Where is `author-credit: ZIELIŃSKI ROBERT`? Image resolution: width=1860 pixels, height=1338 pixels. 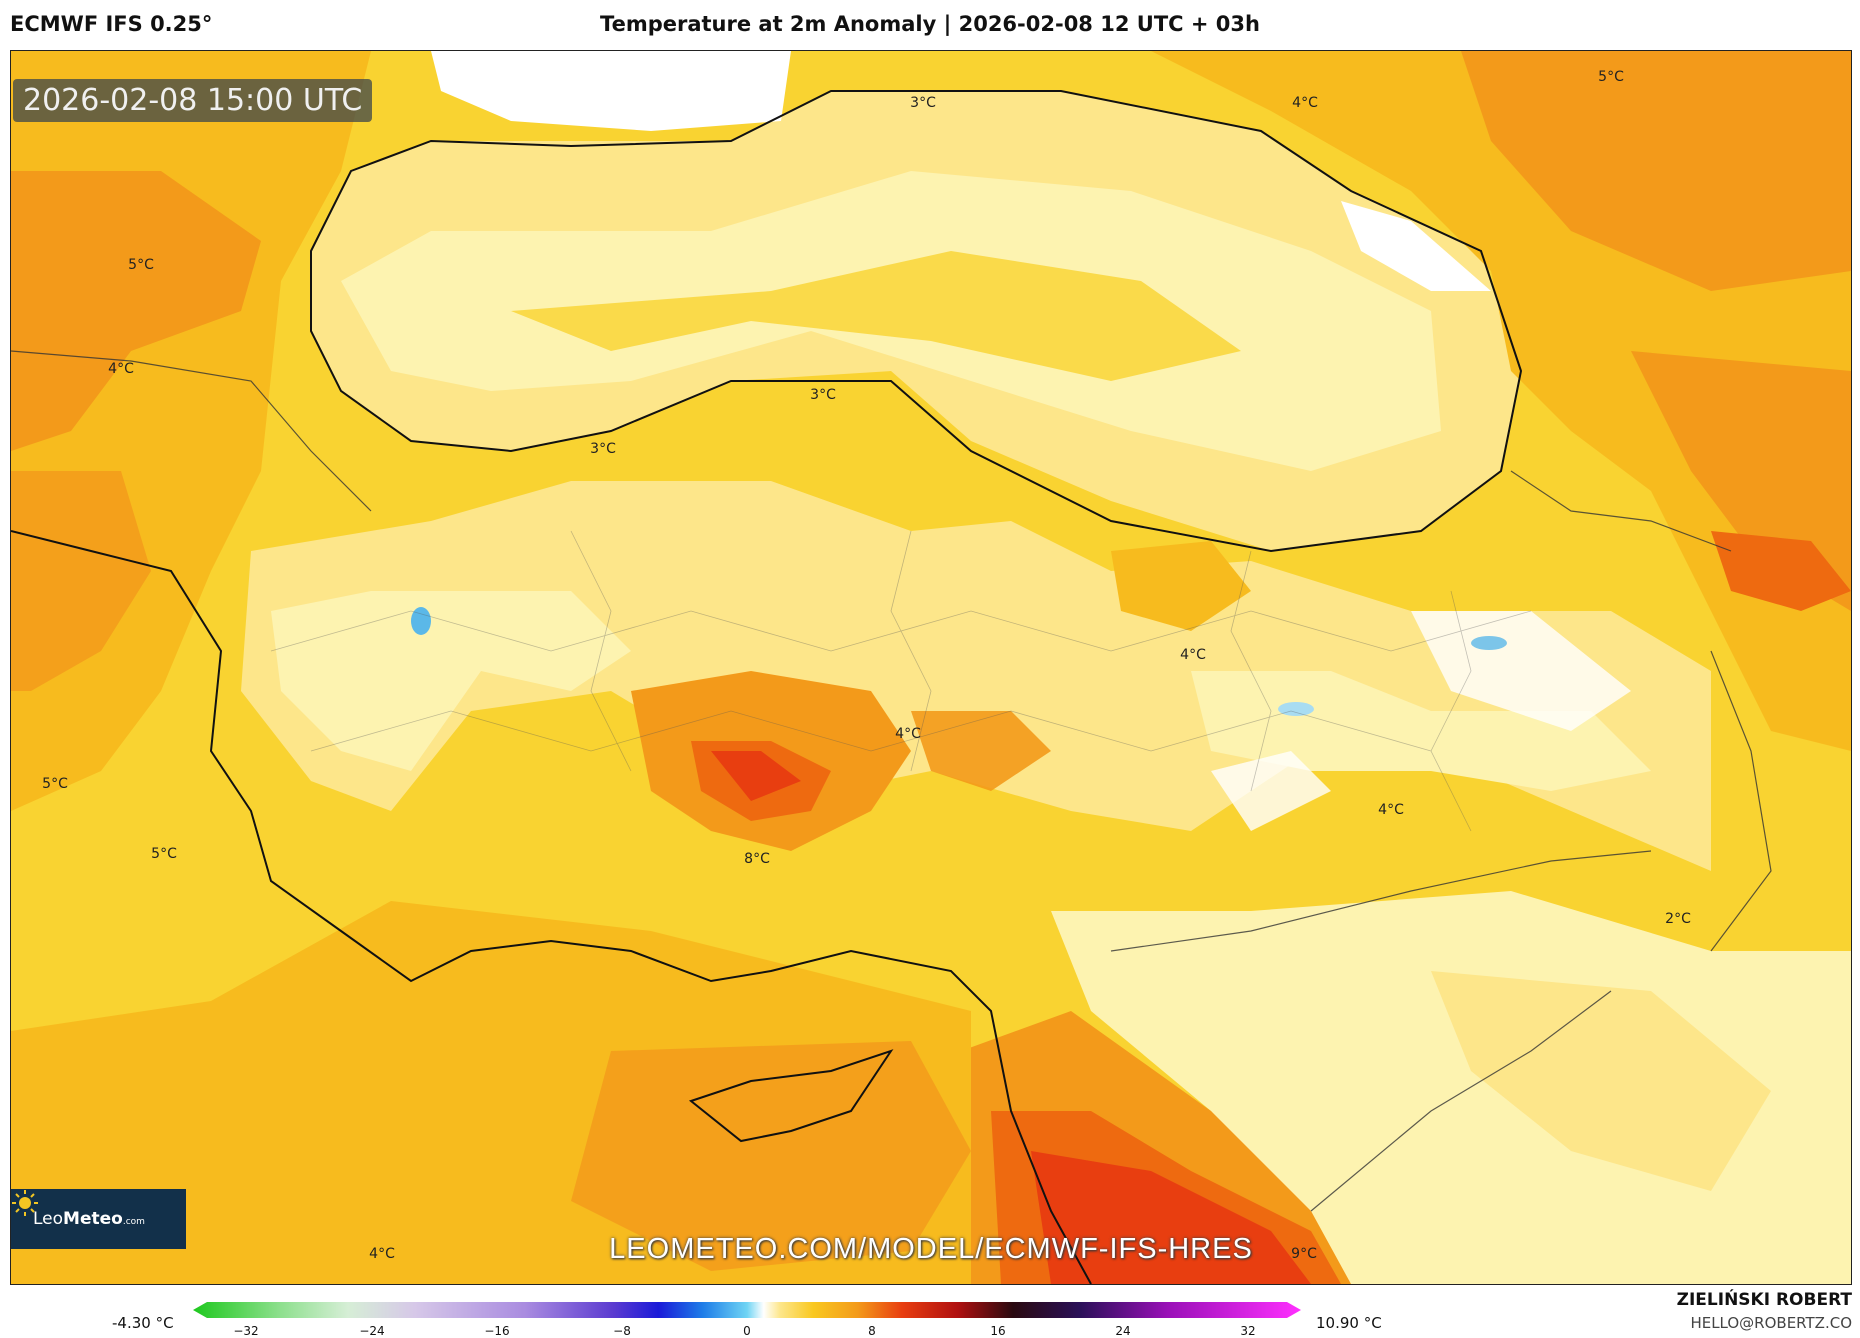
author-credit: ZIELIŃSKI ROBERT is located at coordinates (1764, 1300).